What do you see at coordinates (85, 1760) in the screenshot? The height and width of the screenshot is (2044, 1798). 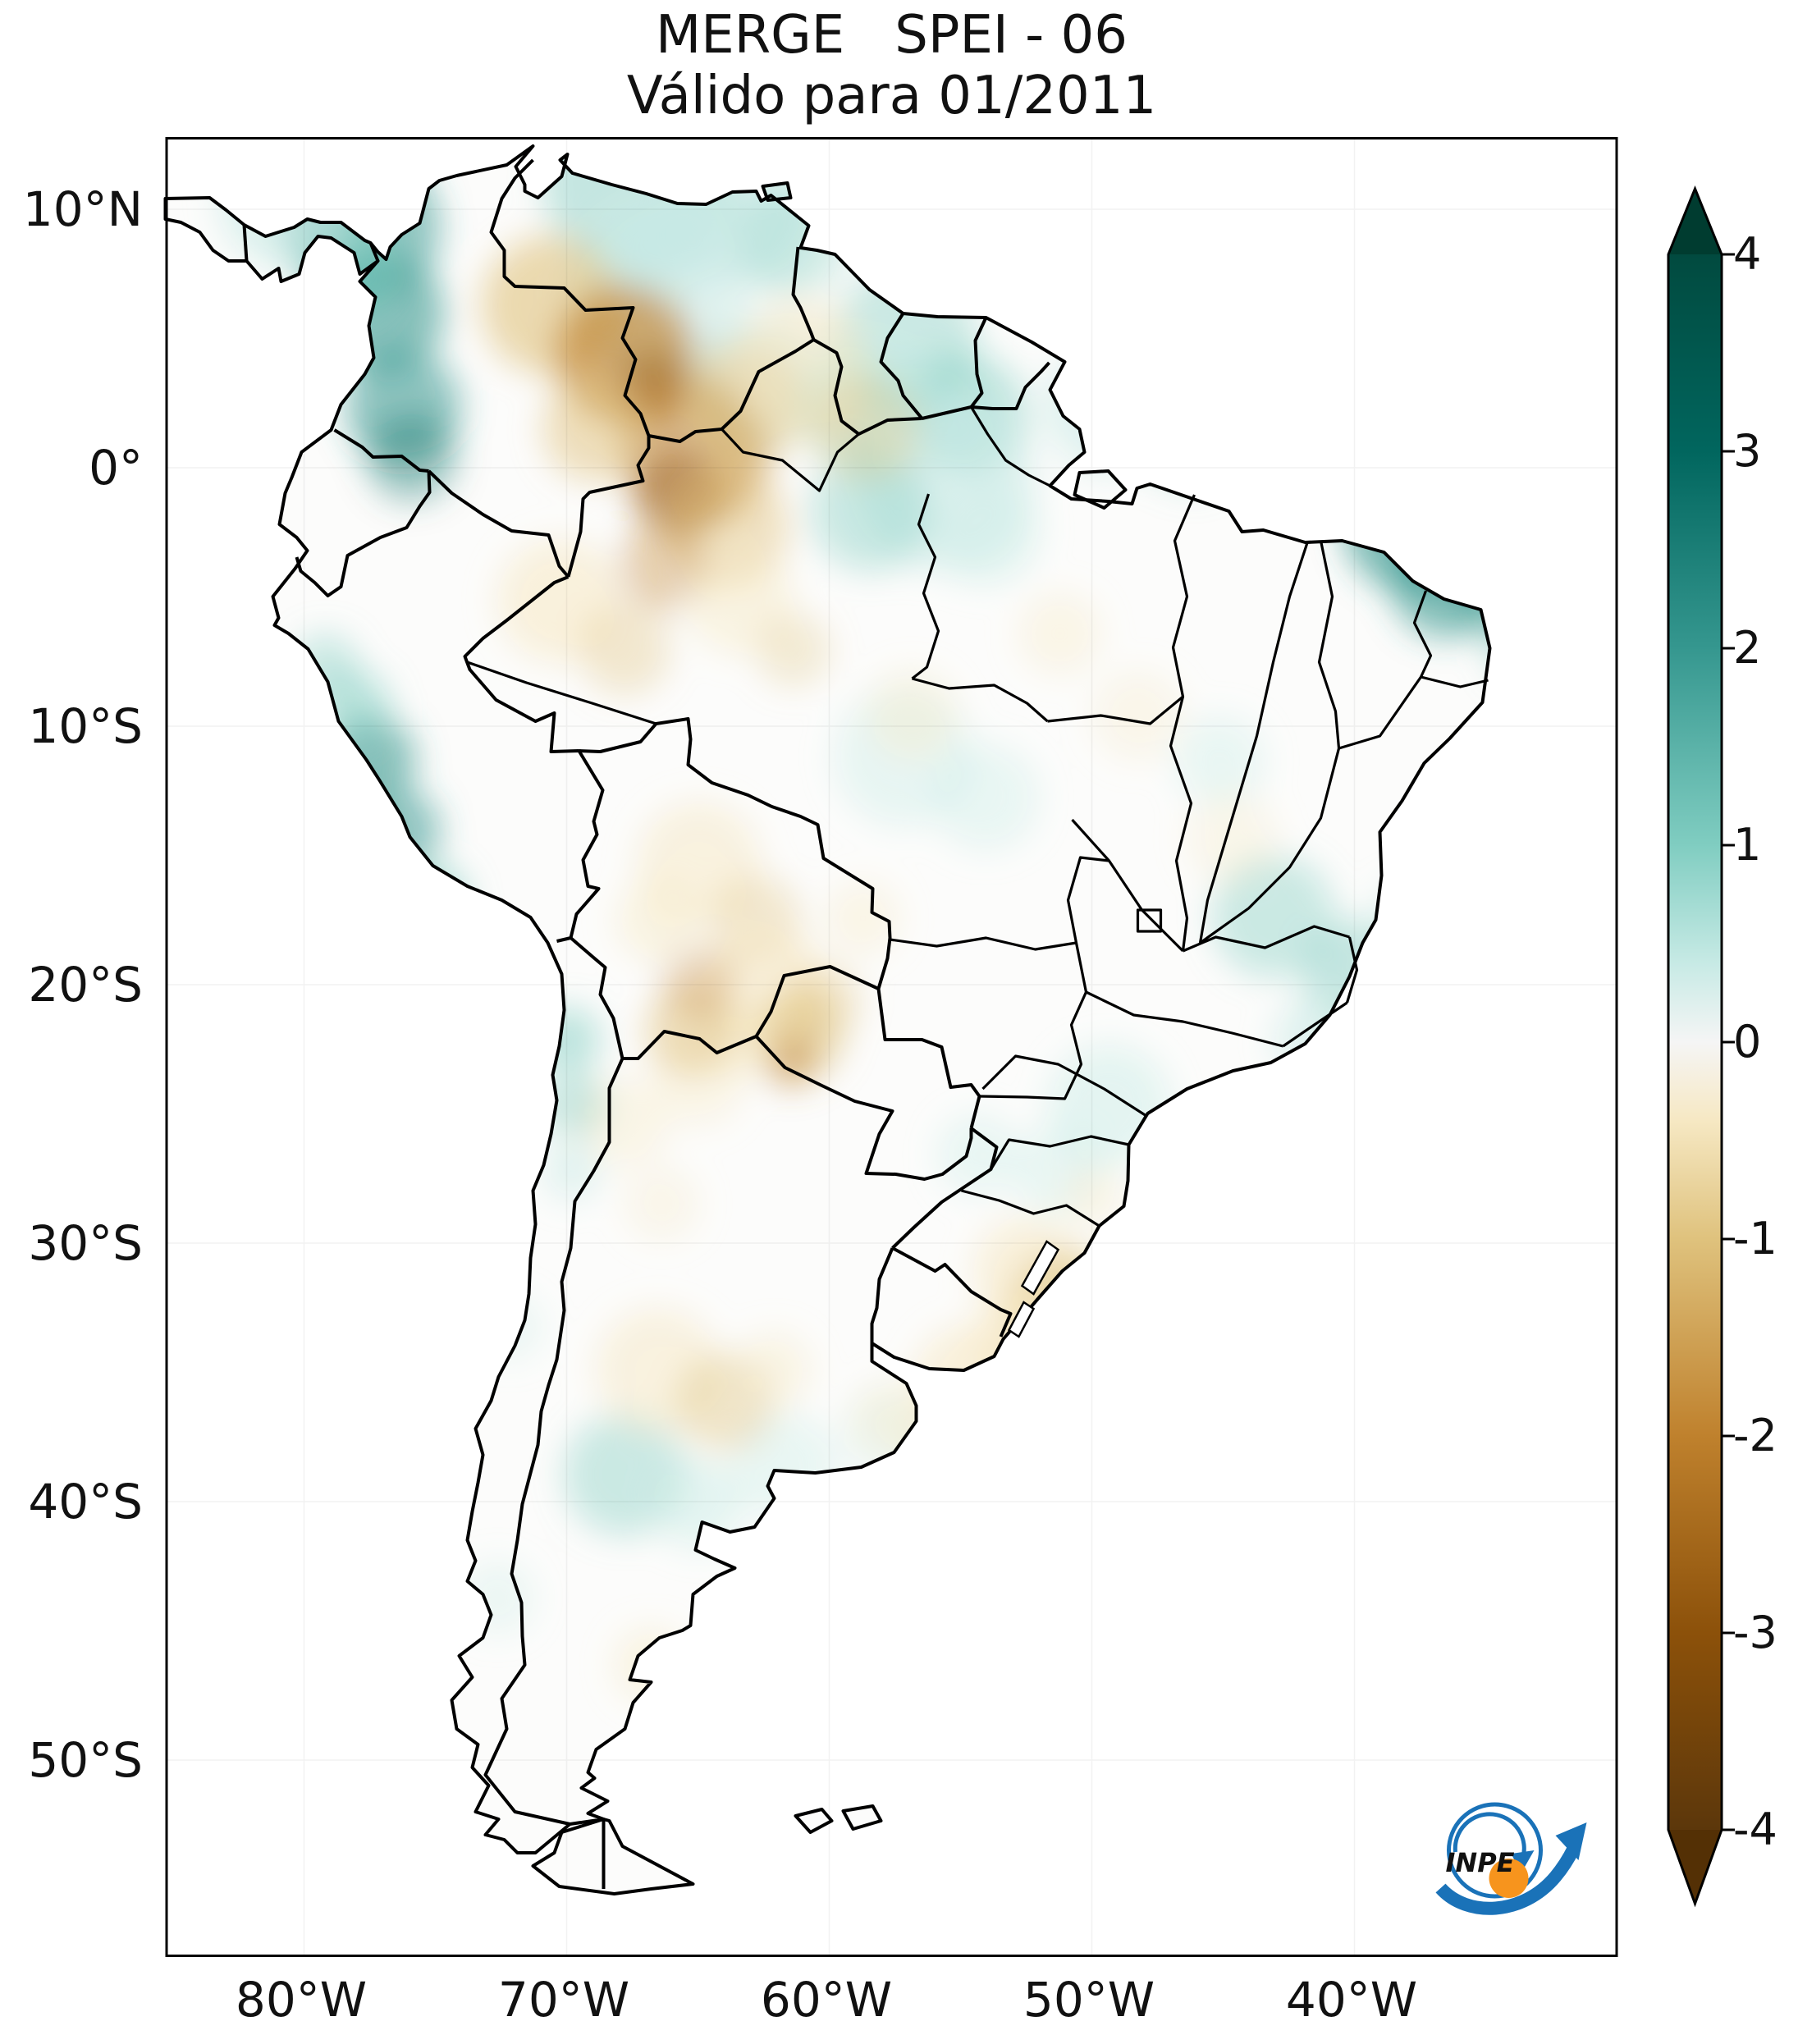 I see `lat-label-50s: 50°S` at bounding box center [85, 1760].